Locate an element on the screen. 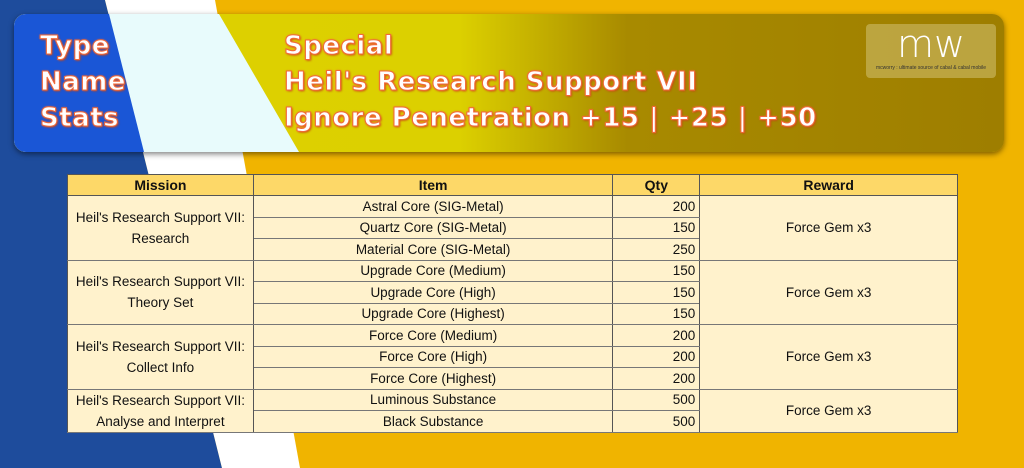 This screenshot has height=468, width=1024. table-row: Black Substance 500 is located at coordinates (513, 421).